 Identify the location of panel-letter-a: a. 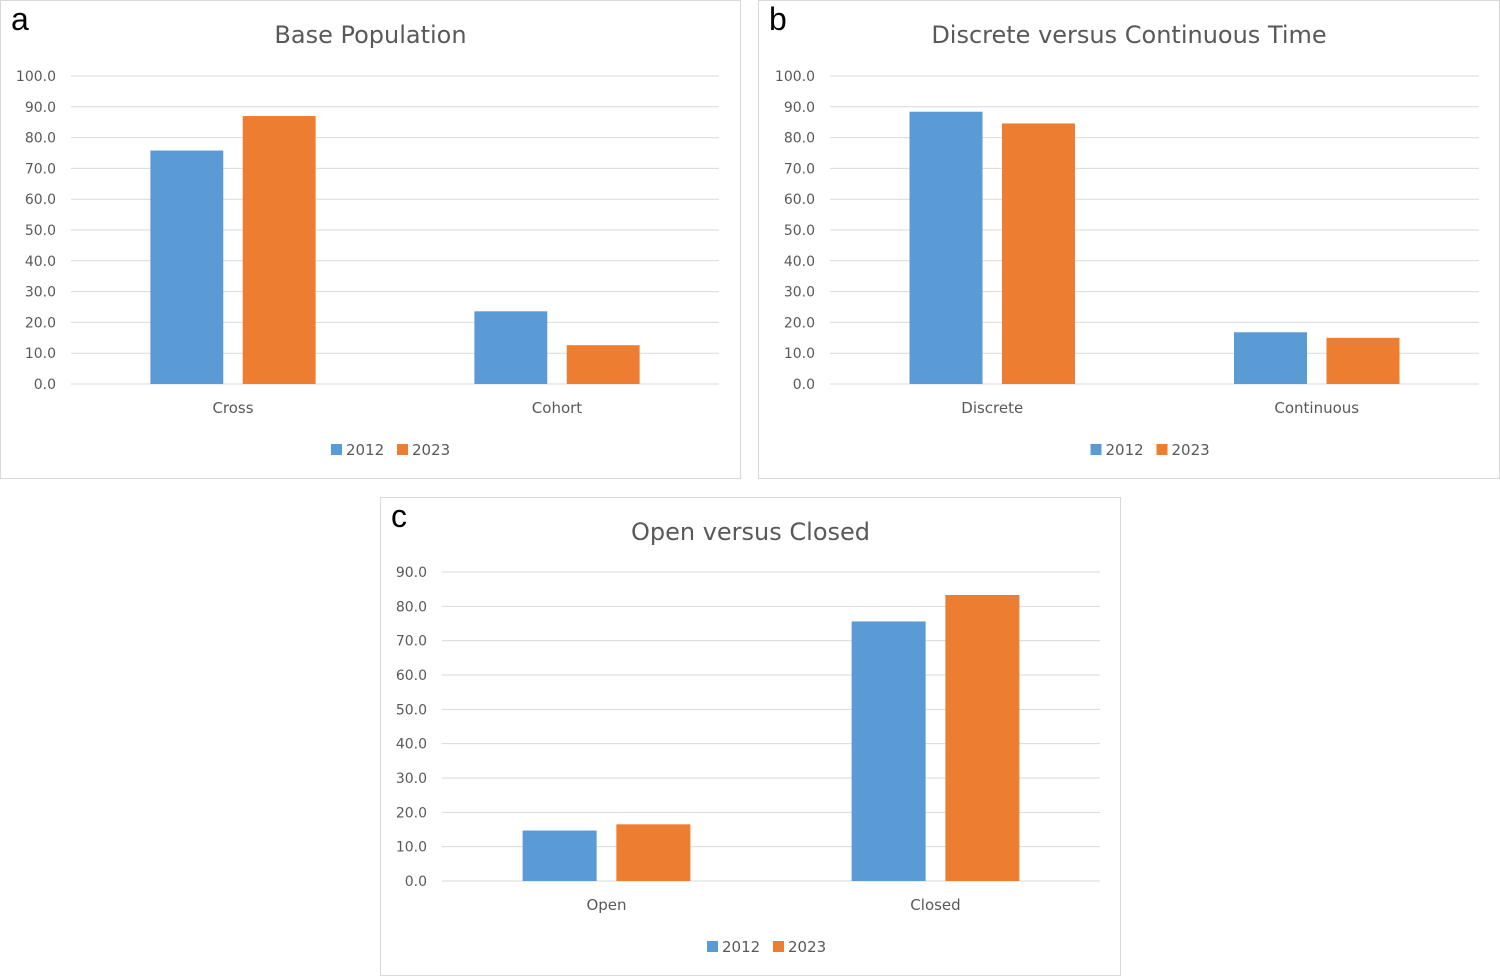
(20, 19).